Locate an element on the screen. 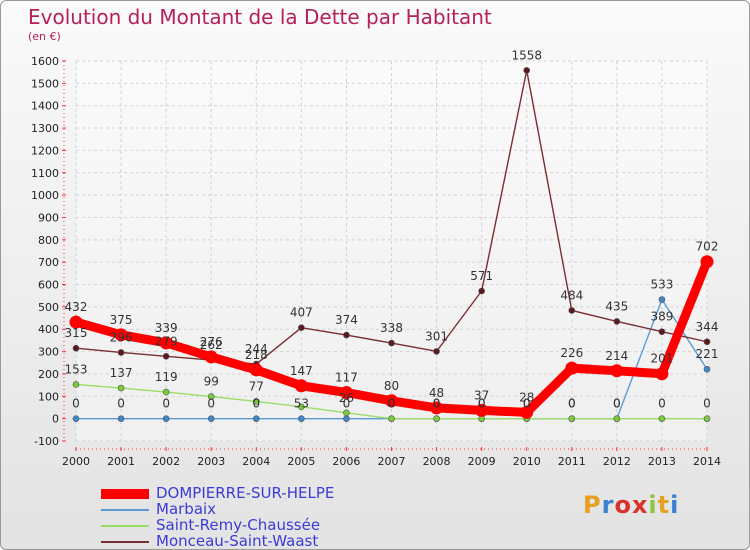  logo-letter: r is located at coordinates (608, 505).